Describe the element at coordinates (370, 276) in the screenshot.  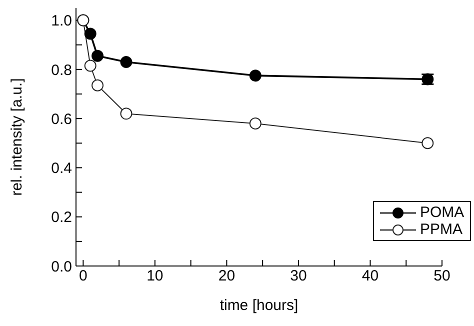
I see `x-tick-label: 40` at that location.